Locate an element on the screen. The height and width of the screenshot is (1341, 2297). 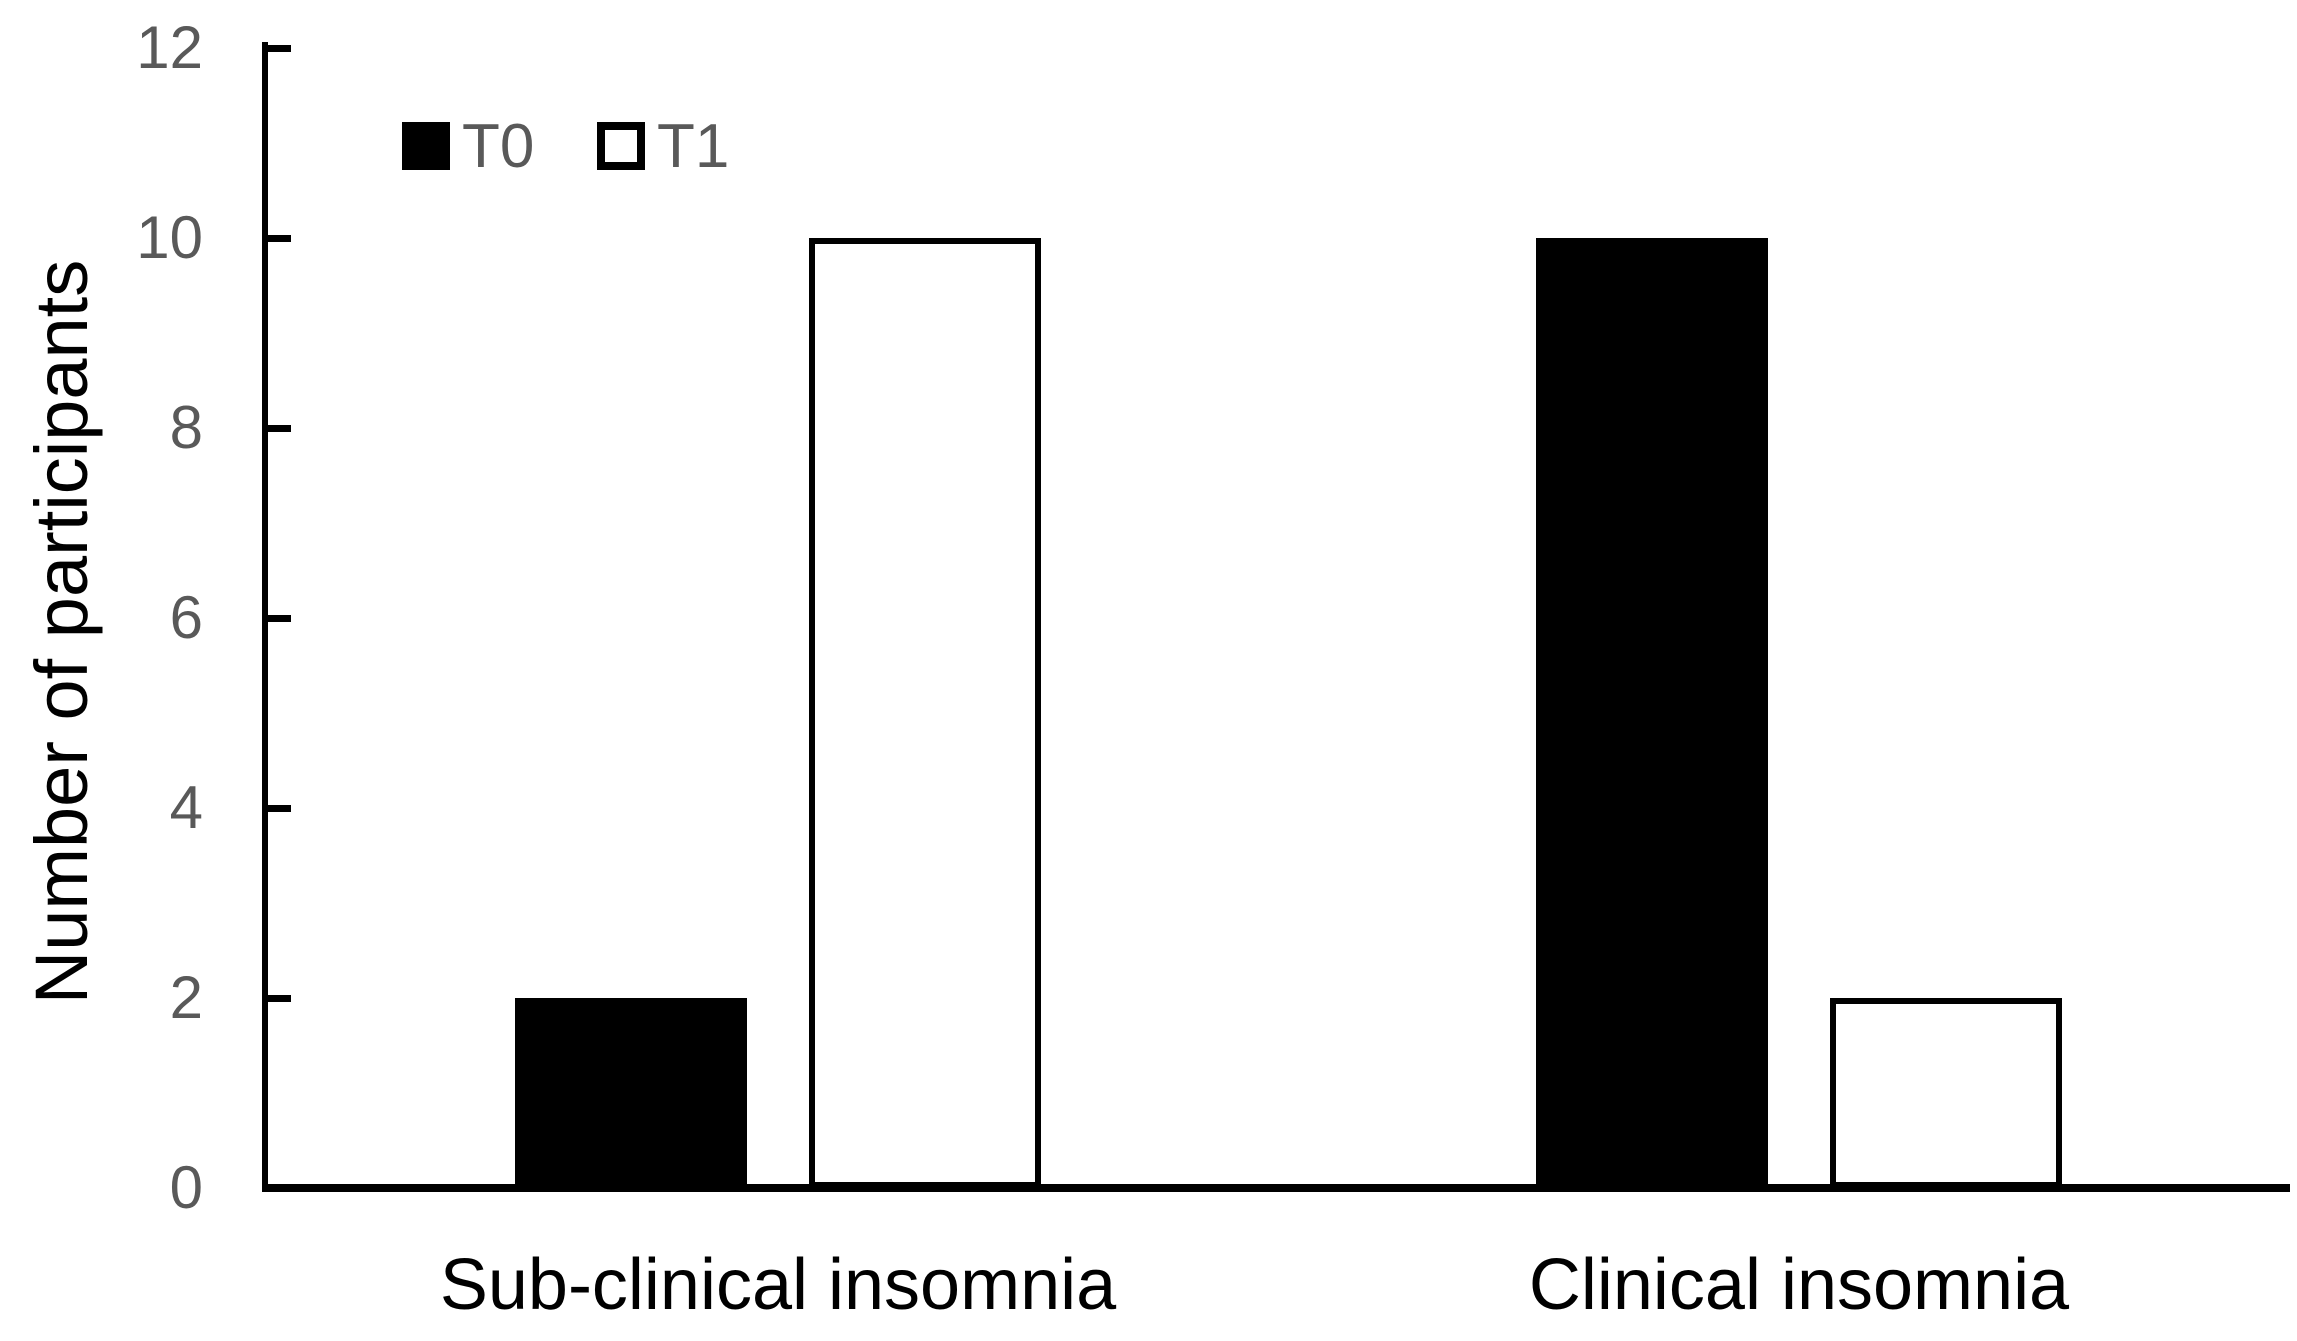
y-axis-line is located at coordinates (265, 617).